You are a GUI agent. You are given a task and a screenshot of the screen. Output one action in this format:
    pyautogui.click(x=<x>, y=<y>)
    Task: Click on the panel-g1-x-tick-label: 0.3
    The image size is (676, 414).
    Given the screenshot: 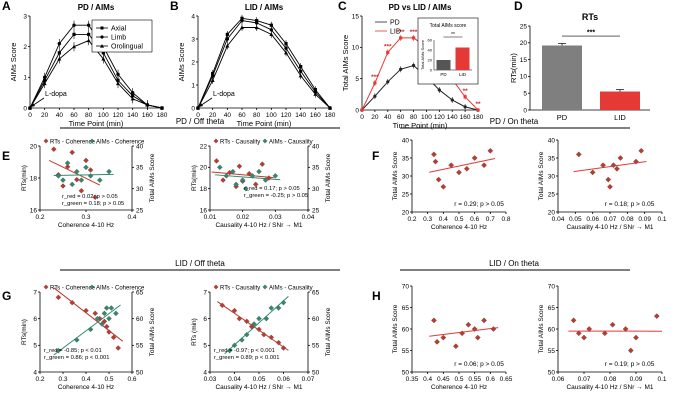 What is the action you would take?
    pyautogui.click(x=62, y=379)
    